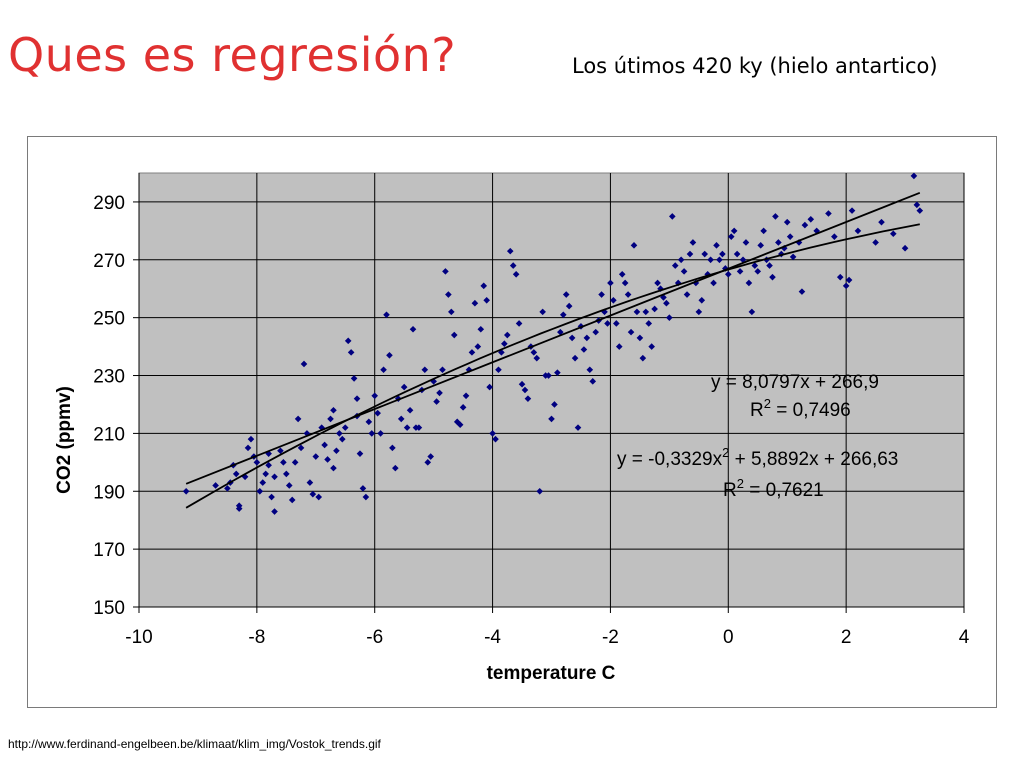  Describe the element at coordinates (610, 637) in the screenshot. I see `x-tick-label: -2` at that location.